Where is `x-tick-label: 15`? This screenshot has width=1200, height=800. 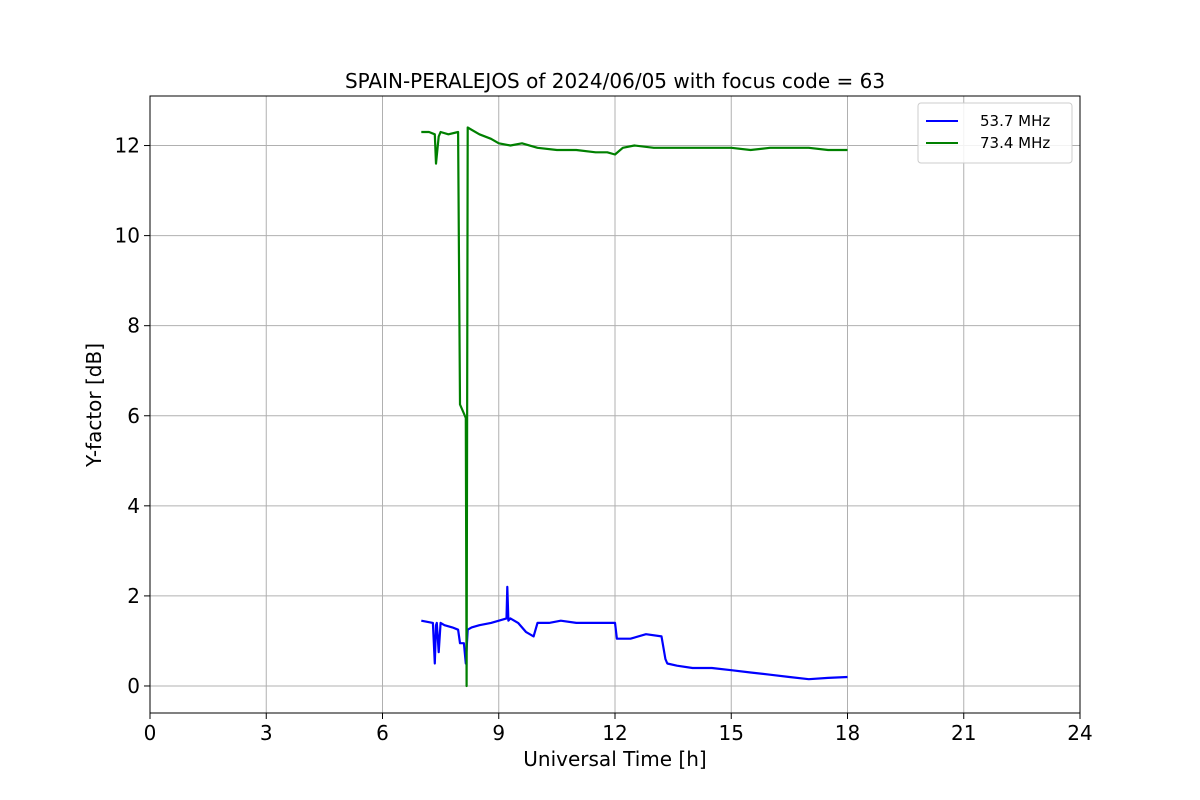
x-tick-label: 15 is located at coordinates (731, 733).